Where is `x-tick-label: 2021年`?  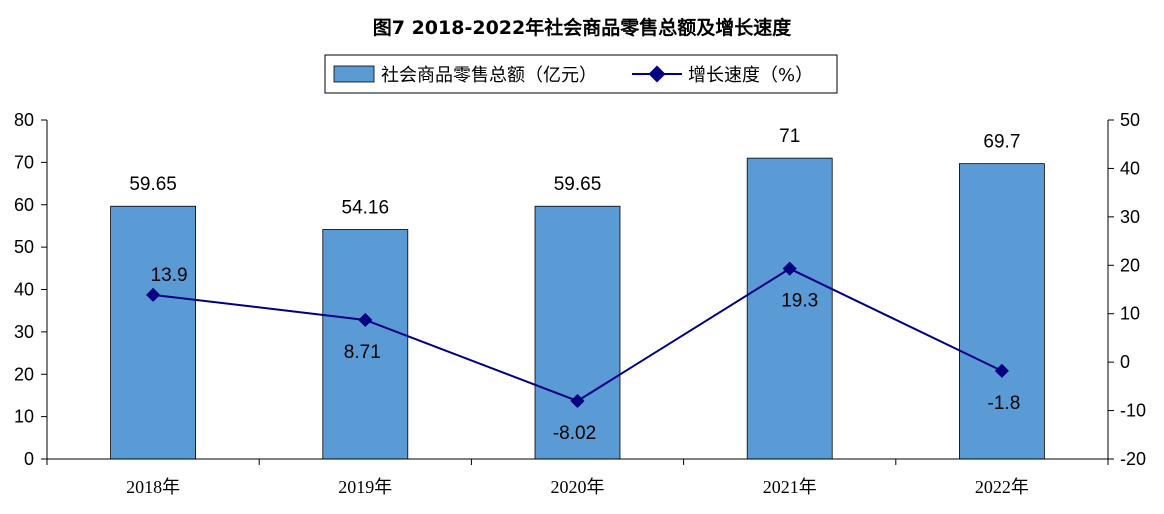
x-tick-label: 2021年 is located at coordinates (790, 487).